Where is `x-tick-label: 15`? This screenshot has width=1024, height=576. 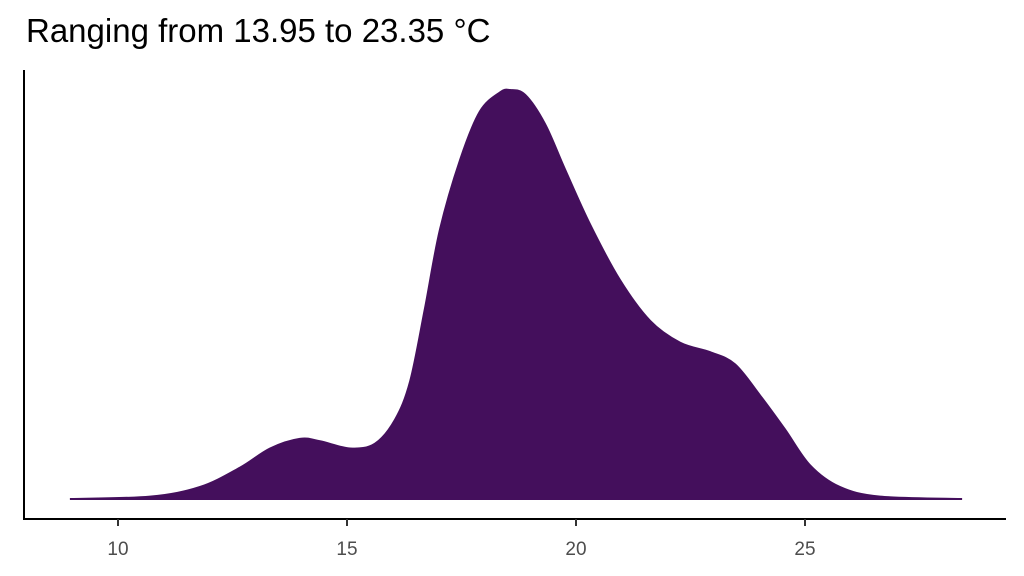 x-tick-label: 15 is located at coordinates (346, 549).